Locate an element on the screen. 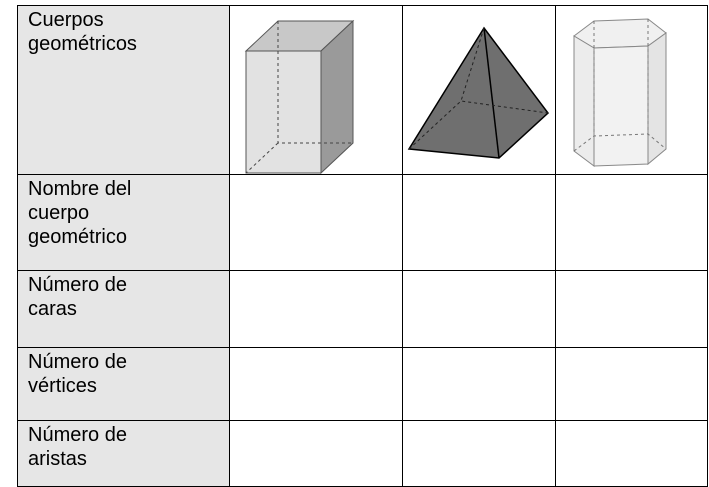 This screenshot has height=487, width=709. row-label-cell: Cuerpos geométricos is located at coordinates (123, 90).